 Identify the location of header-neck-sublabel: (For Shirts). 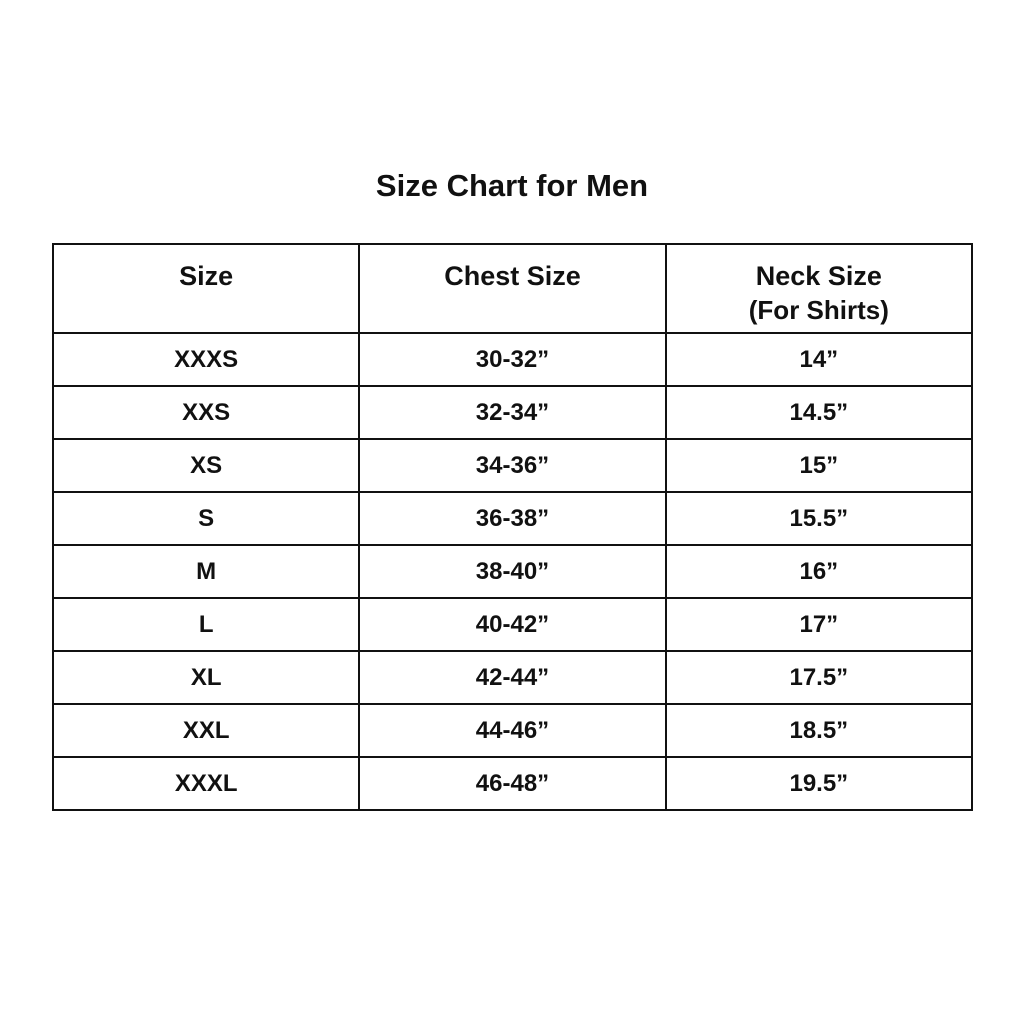
(818, 310).